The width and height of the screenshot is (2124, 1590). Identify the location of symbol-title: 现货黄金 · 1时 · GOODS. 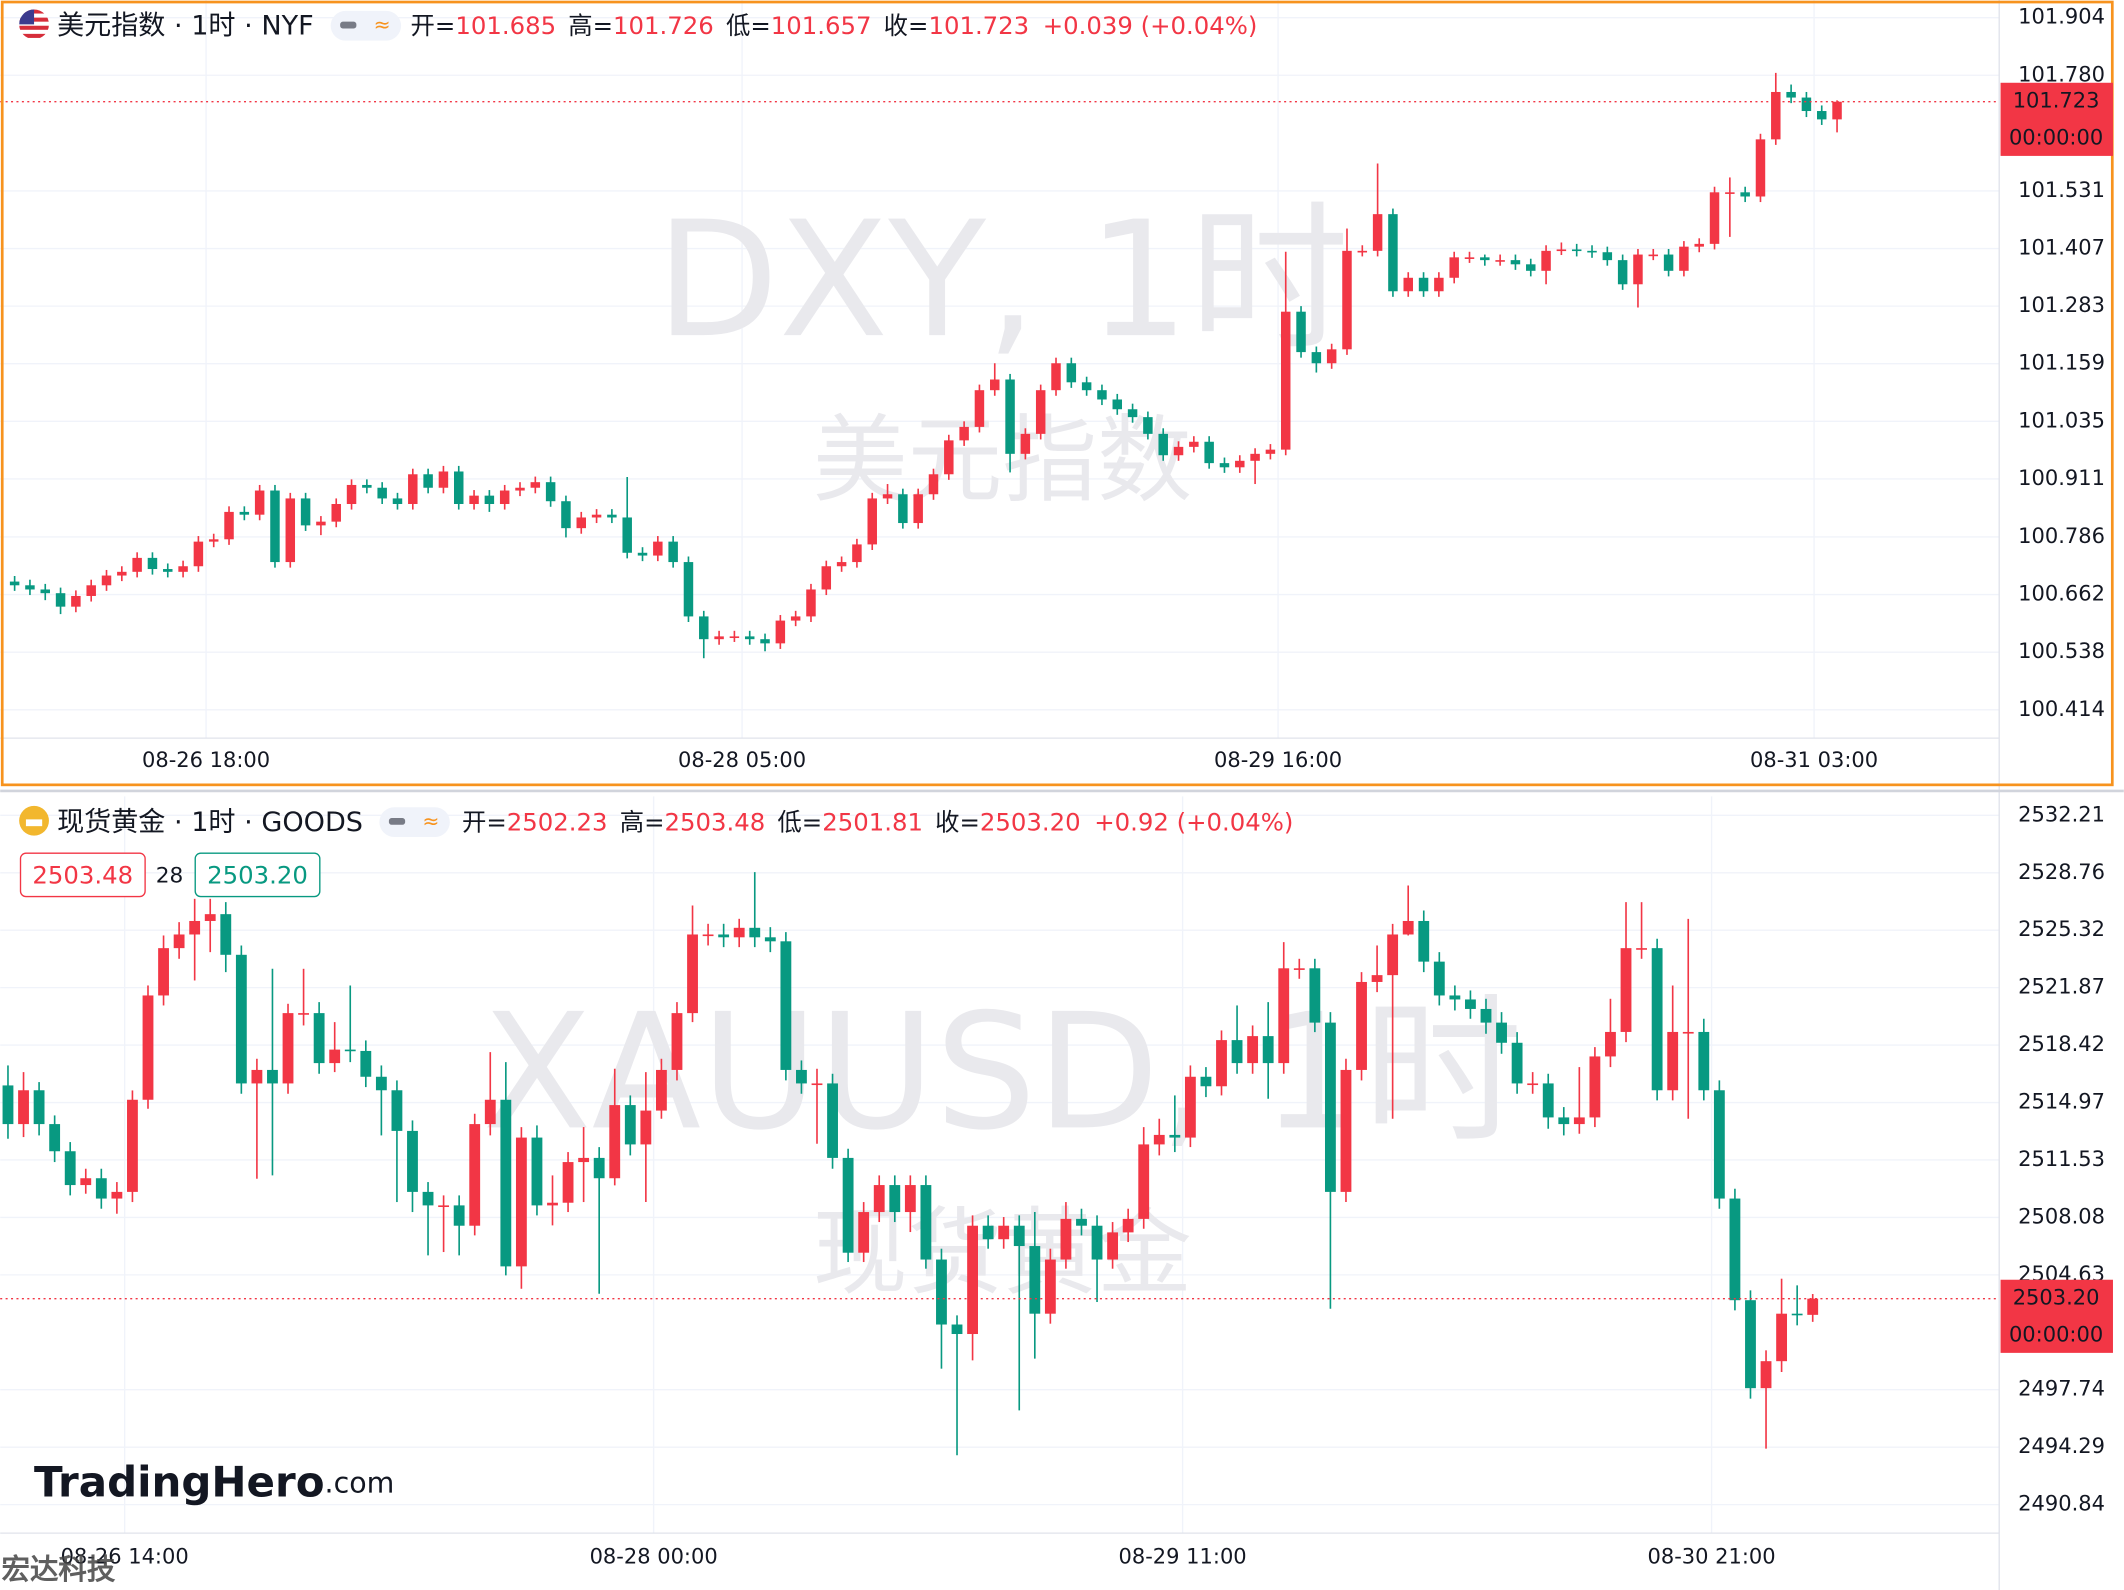
(210, 822).